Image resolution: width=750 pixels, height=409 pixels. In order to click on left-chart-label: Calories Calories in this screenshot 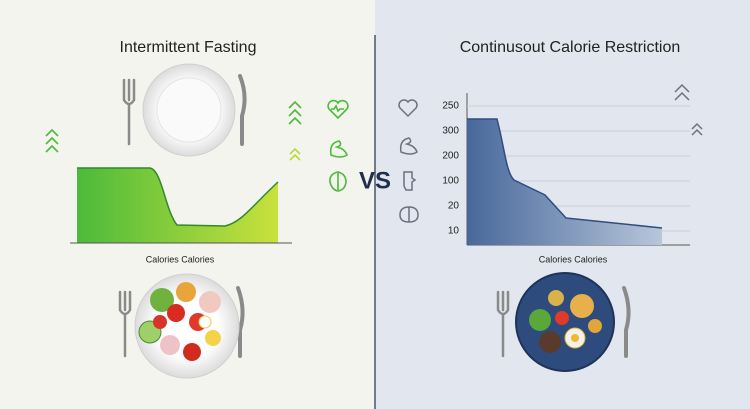, I will do `click(180, 259)`.